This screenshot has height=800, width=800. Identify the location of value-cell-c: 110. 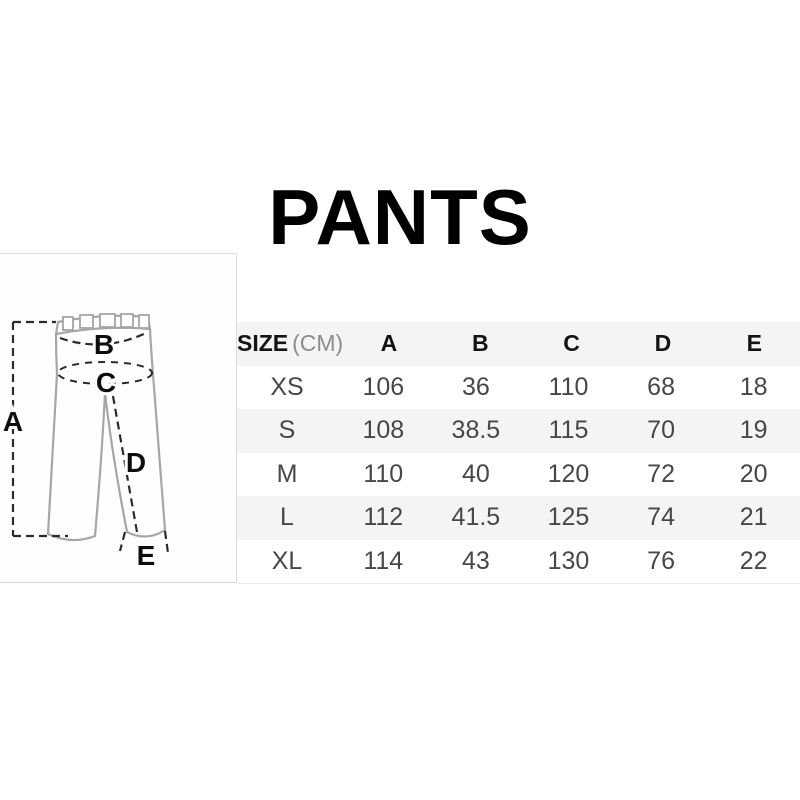
(568, 386).